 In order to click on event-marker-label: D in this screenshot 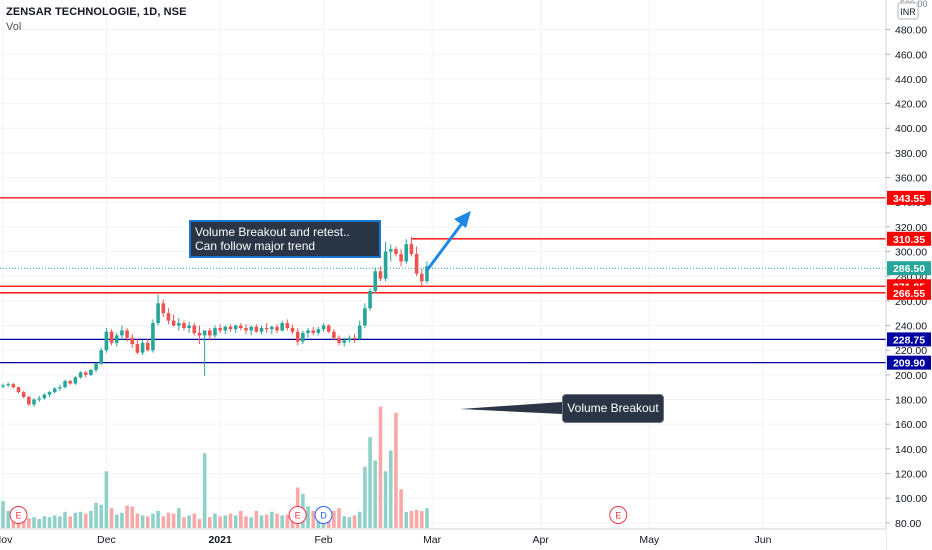, I will do `click(323, 516)`.